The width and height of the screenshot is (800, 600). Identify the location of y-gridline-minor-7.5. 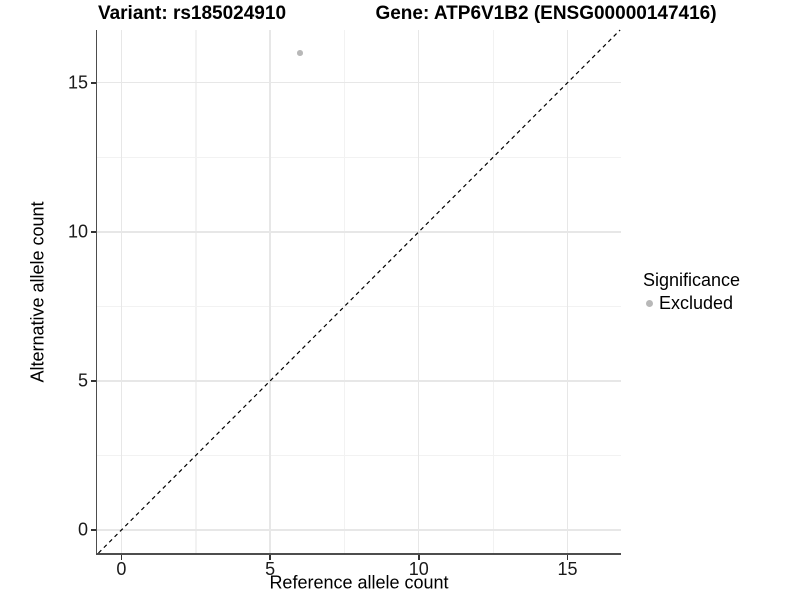
(359, 306).